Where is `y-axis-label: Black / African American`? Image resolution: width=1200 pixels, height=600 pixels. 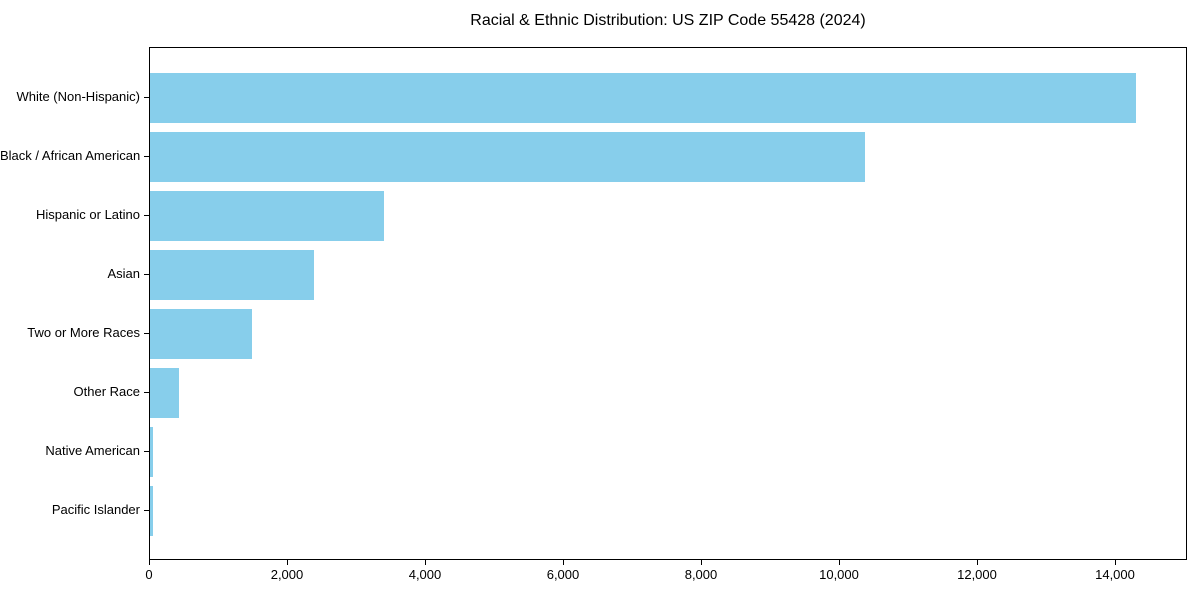 y-axis-label: Black / African American is located at coordinates (70, 155).